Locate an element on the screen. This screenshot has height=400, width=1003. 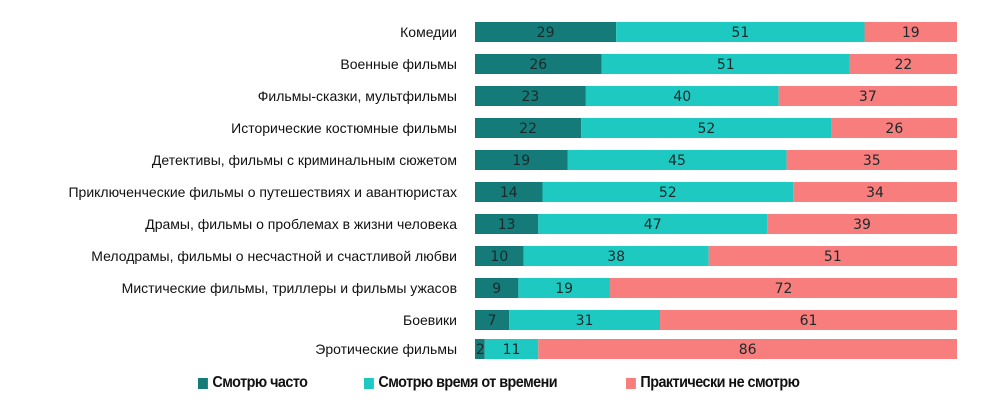
data-label: 45 is located at coordinates (677, 161).